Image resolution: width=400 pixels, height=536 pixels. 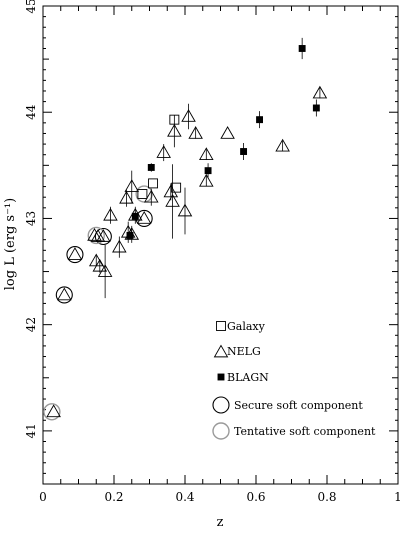 What do you see at coordinates (246, 326) in the screenshot?
I see `legend-label: Galaxy` at bounding box center [246, 326].